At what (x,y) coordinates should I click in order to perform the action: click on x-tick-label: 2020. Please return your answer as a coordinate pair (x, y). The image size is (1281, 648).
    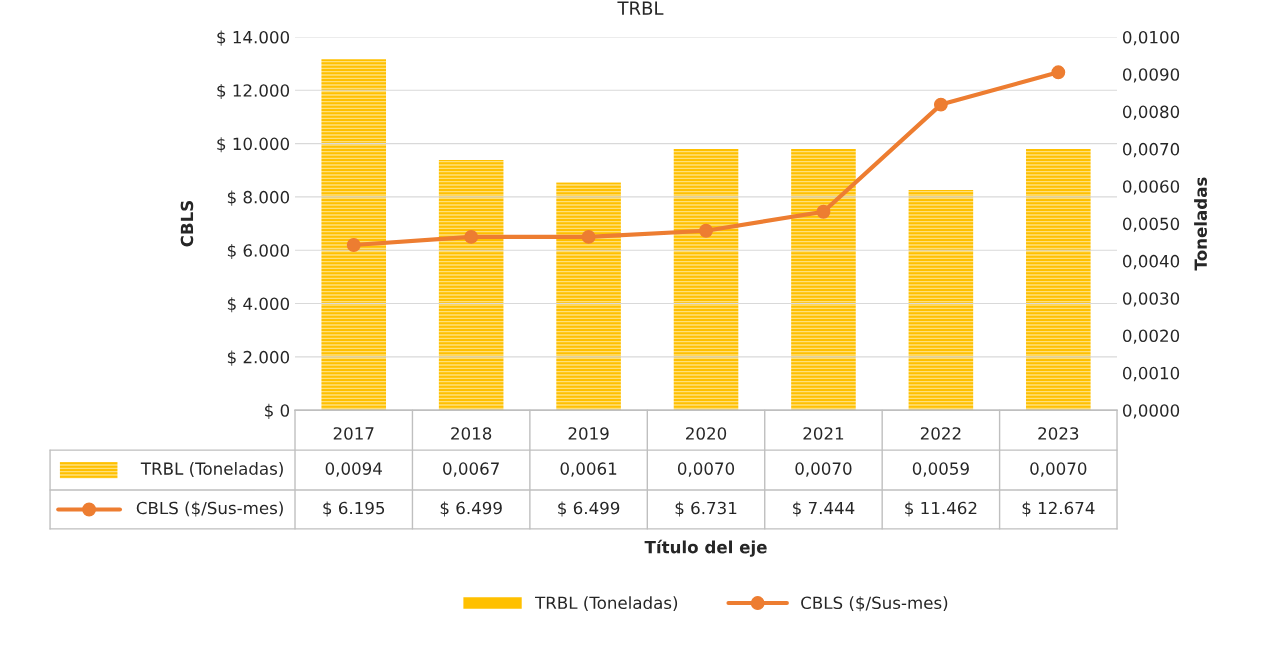
    Looking at the image, I should click on (706, 433).